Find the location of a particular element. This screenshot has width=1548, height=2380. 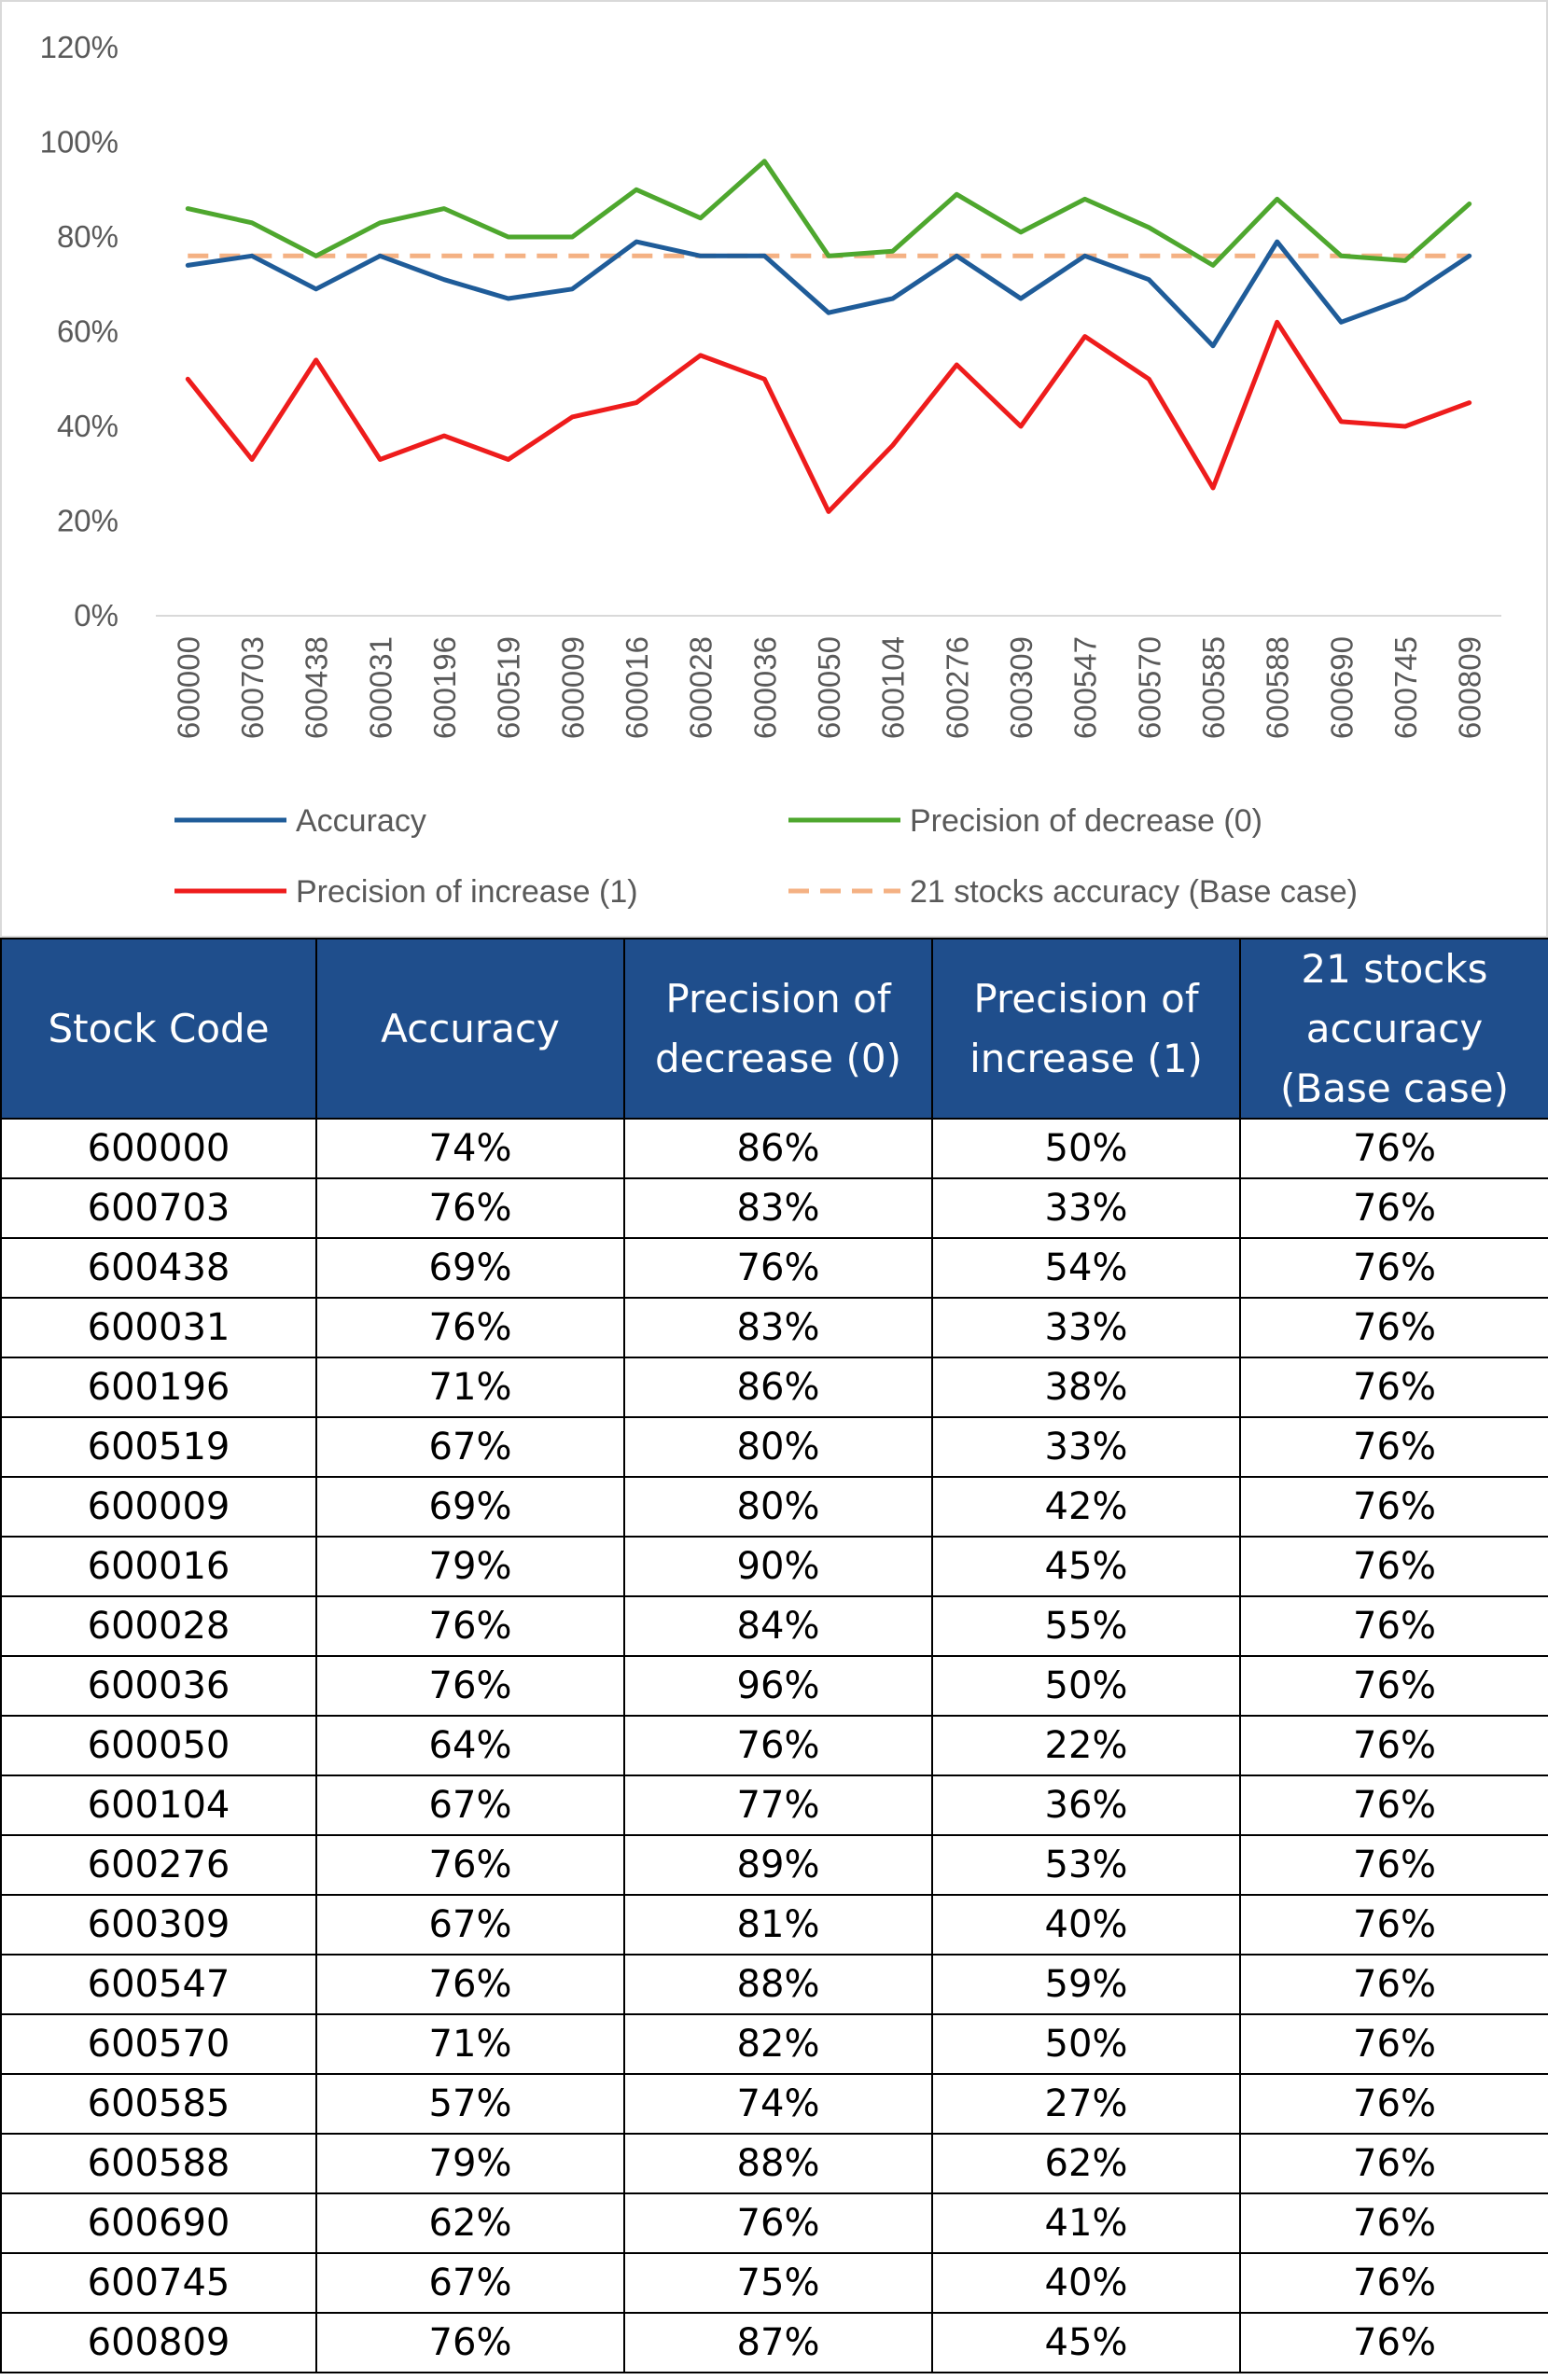

table-cell: 600000 is located at coordinates (158, 1149).